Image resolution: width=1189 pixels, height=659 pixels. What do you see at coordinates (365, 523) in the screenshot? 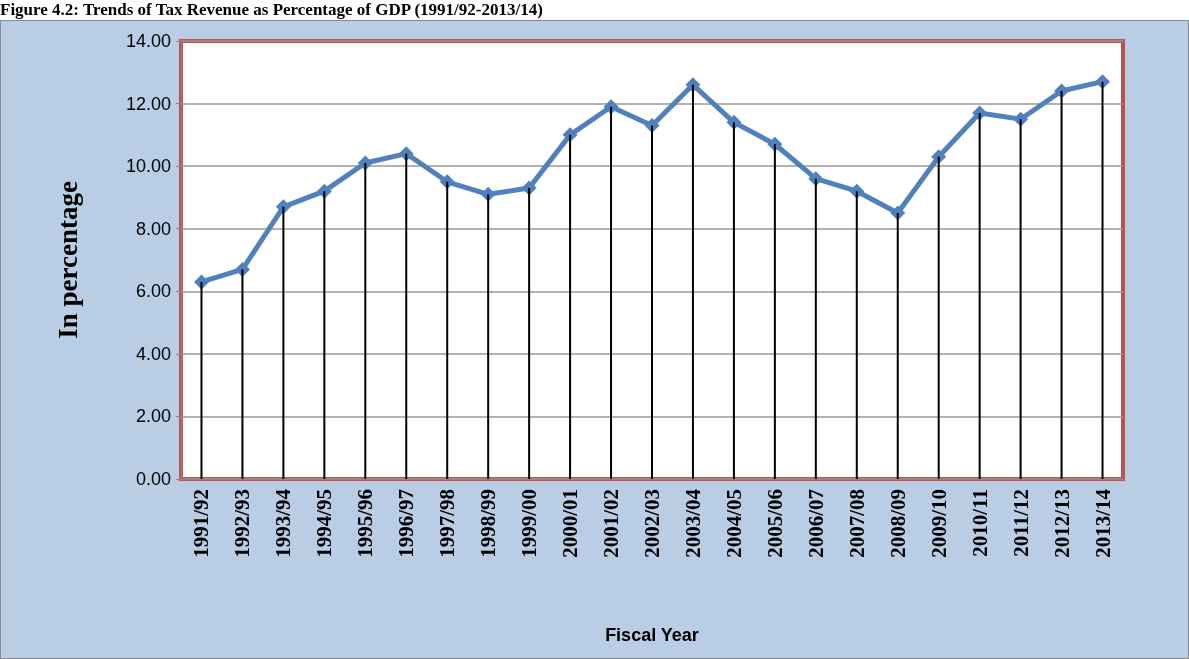
I see `x-tick-label: 1995/96` at bounding box center [365, 523].